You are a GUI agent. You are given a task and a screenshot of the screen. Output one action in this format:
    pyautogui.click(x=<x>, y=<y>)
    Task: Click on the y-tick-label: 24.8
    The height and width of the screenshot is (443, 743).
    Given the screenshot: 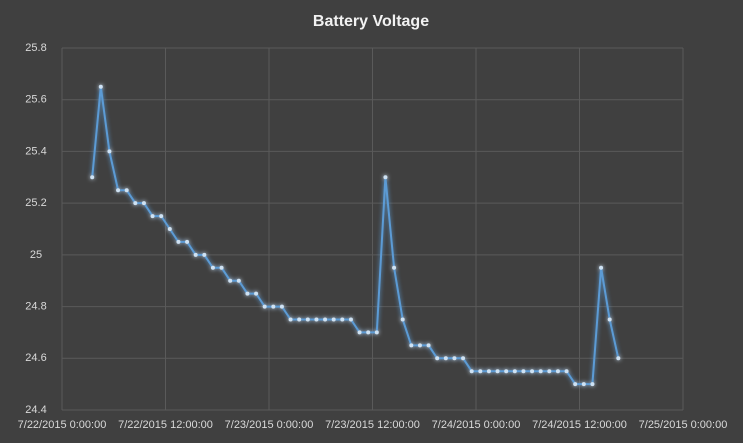 What is the action you would take?
    pyautogui.click(x=35, y=306)
    